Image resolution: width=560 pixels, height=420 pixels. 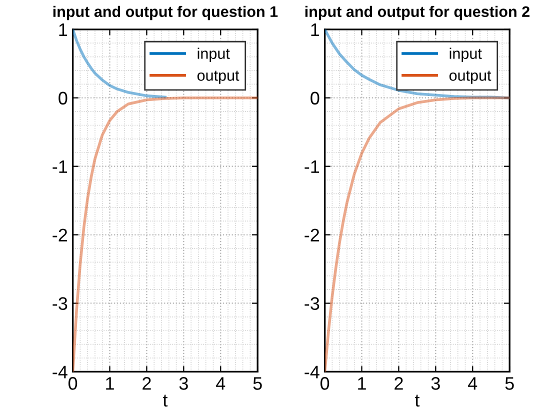 What do you see at coordinates (417, 13) in the screenshot?
I see `chart-title: input and output for question 2` at bounding box center [417, 13].